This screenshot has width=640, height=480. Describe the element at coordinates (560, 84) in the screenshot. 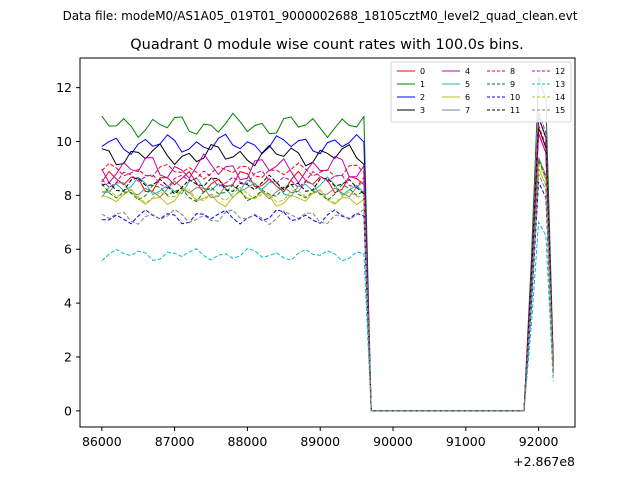

I see `legend-label-13: 13` at that location.